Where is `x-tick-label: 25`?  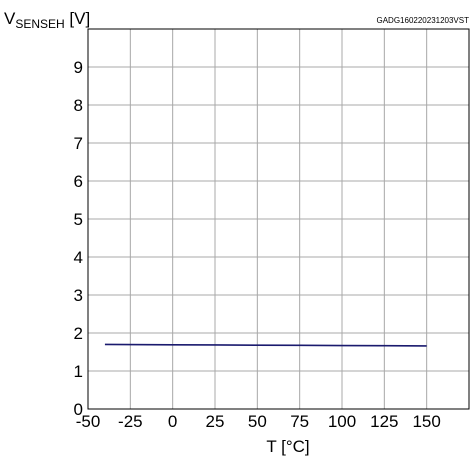 x-tick-label: 25 is located at coordinates (215, 421).